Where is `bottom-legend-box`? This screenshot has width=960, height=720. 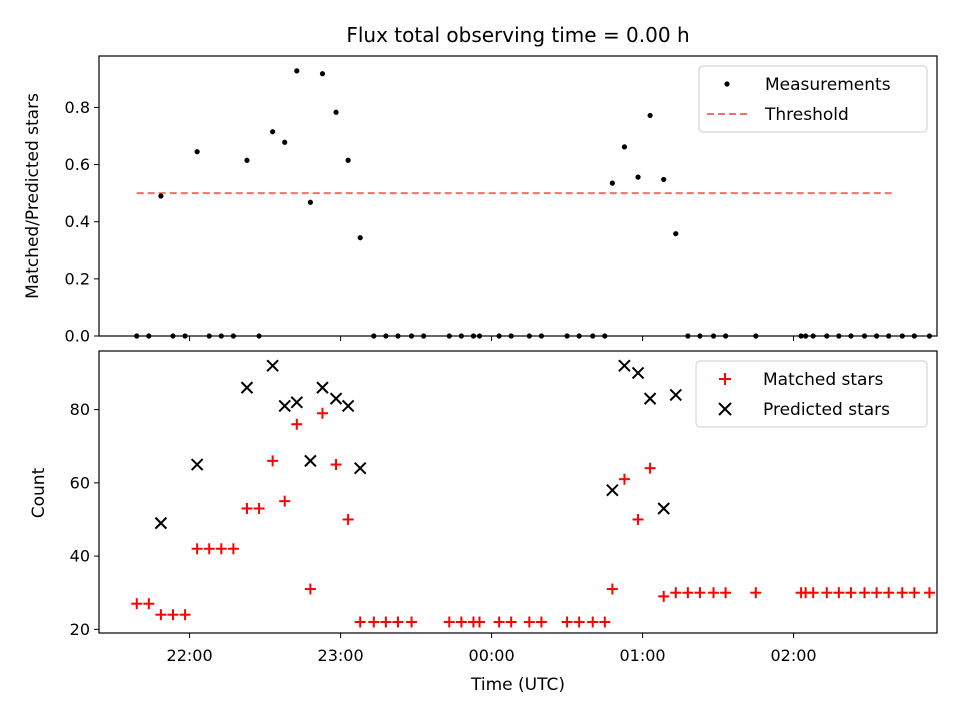 bottom-legend-box is located at coordinates (811, 394).